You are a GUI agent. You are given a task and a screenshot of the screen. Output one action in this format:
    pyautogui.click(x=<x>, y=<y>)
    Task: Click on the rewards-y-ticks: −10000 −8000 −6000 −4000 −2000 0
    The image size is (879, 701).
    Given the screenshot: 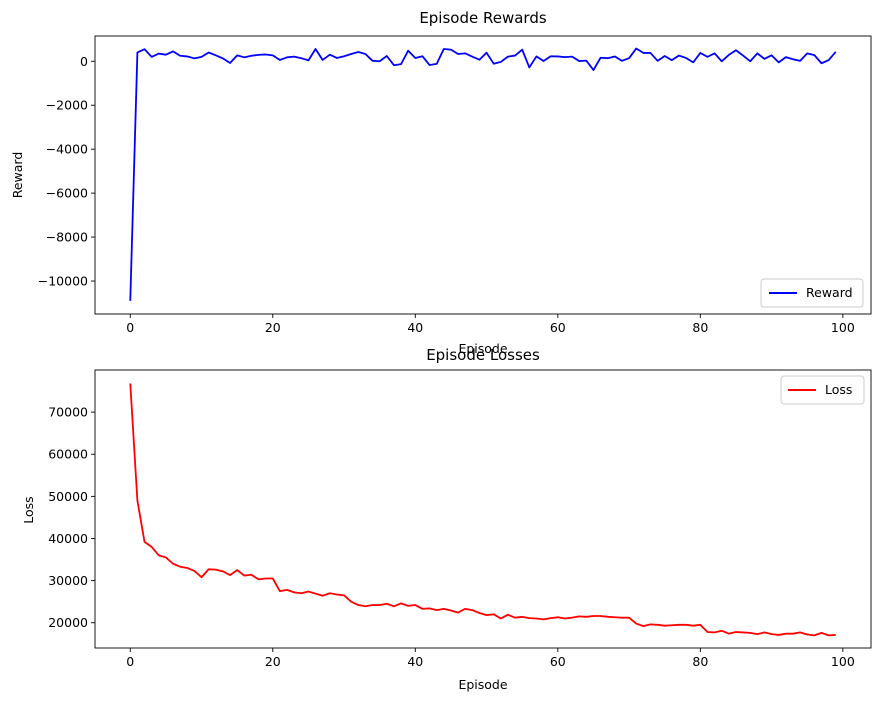 What is the action you would take?
    pyautogui.click(x=66, y=171)
    